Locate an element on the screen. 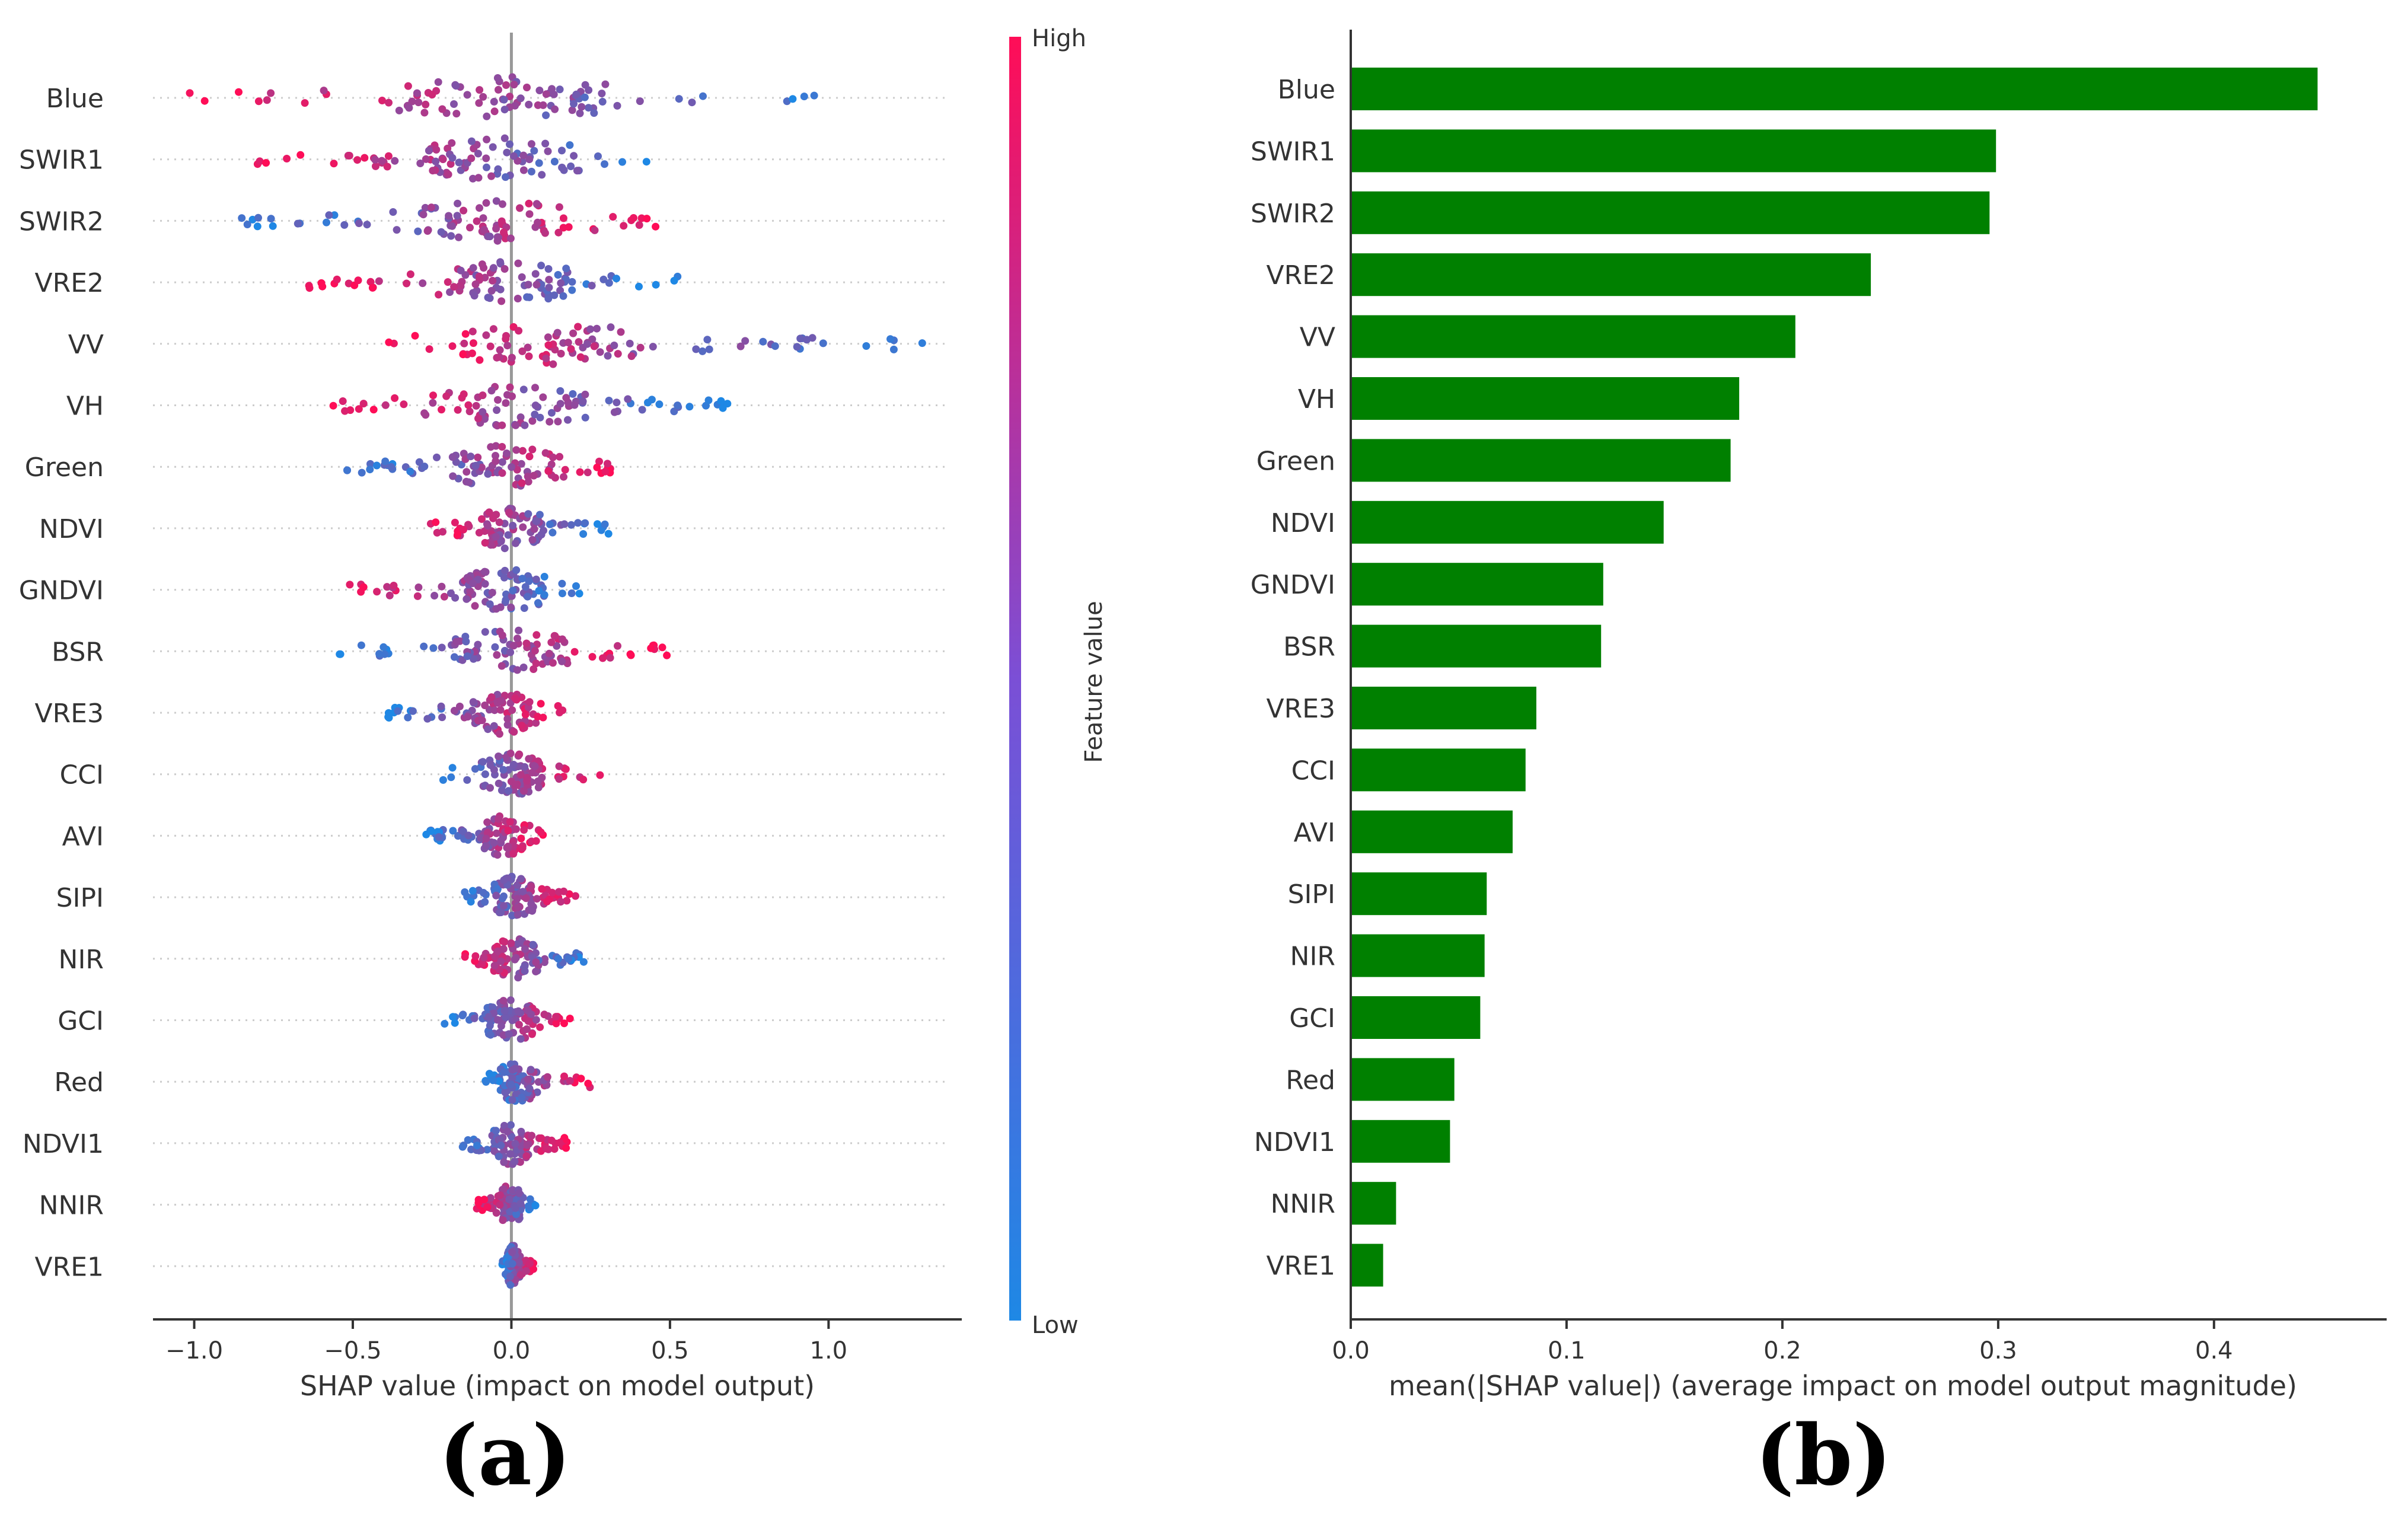 This screenshot has height=1521, width=2408. bar-category-label: SWIR1 is located at coordinates (1293, 151).